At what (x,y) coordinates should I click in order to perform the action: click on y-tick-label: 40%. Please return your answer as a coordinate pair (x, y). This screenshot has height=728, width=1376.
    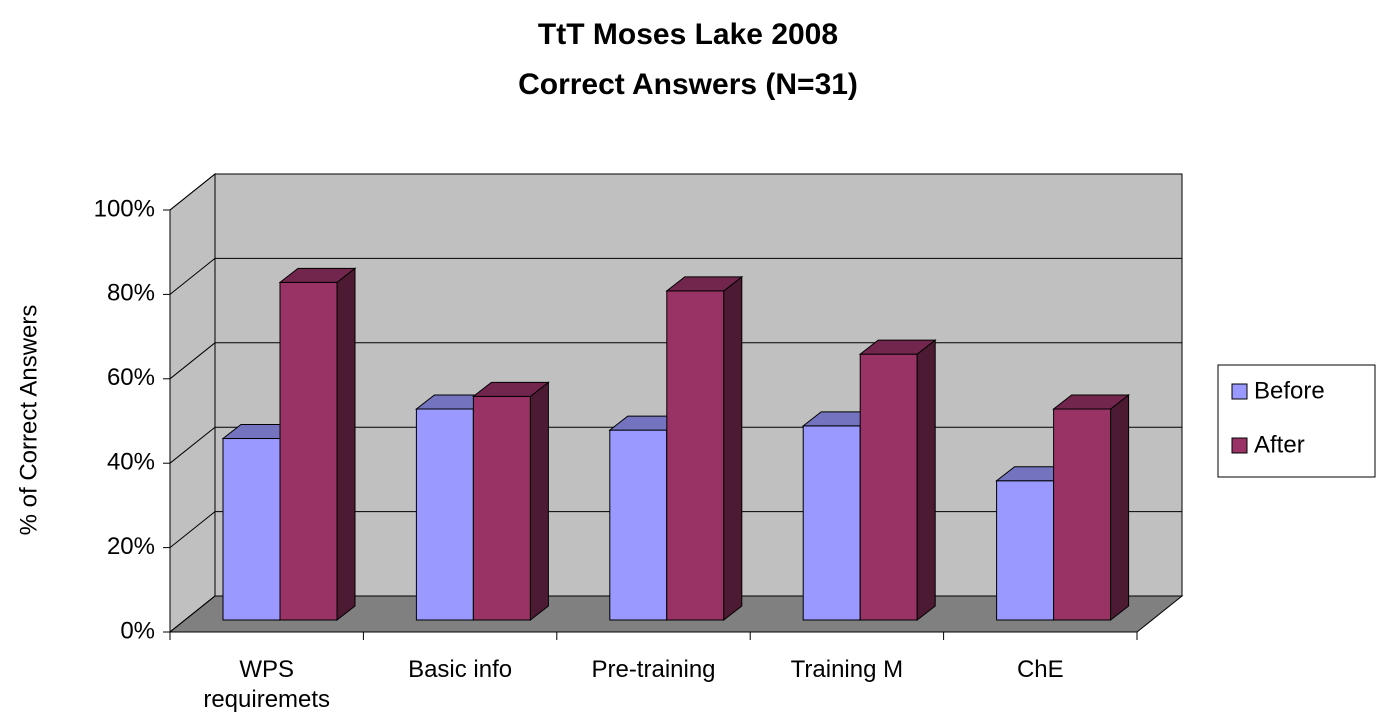
    Looking at the image, I should click on (131, 462).